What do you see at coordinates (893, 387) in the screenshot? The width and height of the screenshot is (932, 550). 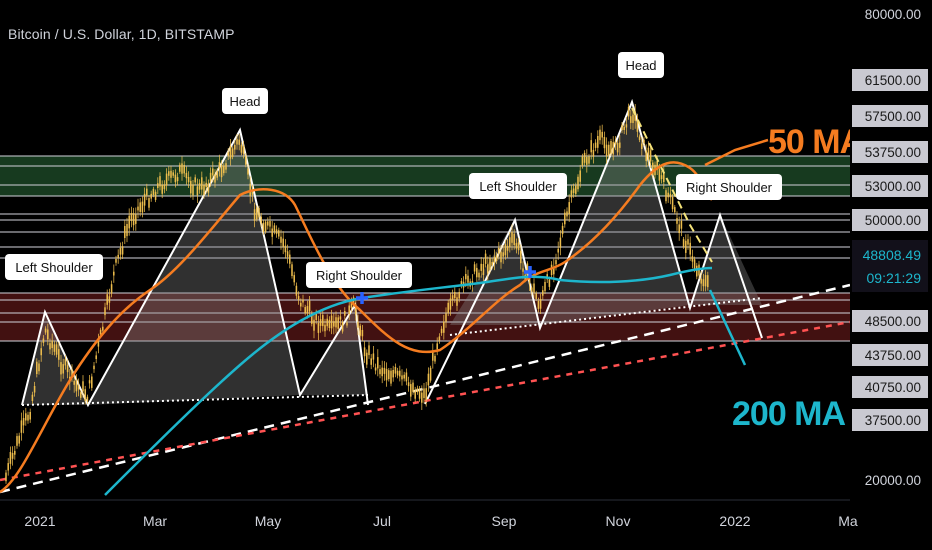 I see `price-tick-8: 40750.00` at bounding box center [893, 387].